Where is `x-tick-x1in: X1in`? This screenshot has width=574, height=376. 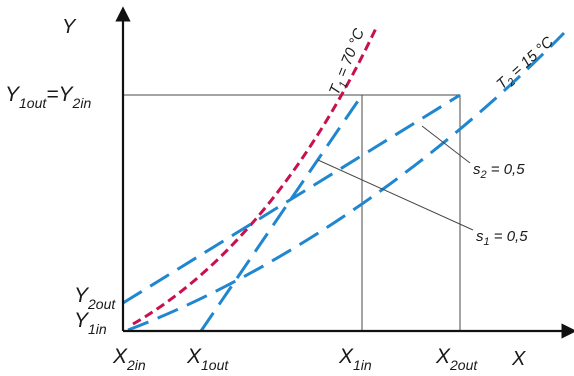 x-tick-x1in: X1in is located at coordinates (355, 359).